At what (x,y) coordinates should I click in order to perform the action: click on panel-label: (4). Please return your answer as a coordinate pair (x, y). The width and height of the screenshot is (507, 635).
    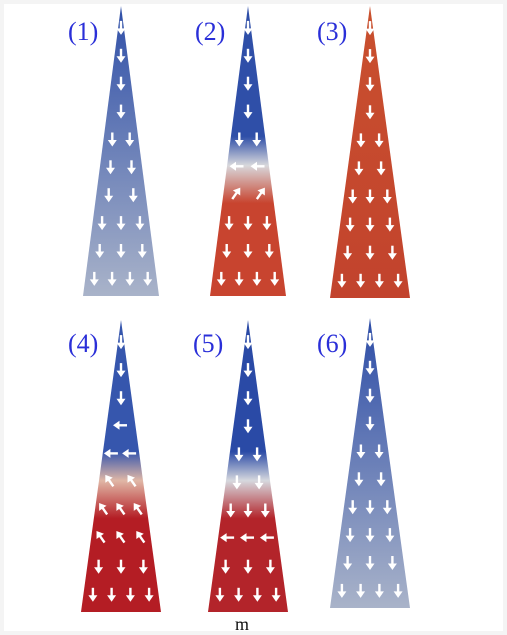
    Looking at the image, I should click on (83, 343).